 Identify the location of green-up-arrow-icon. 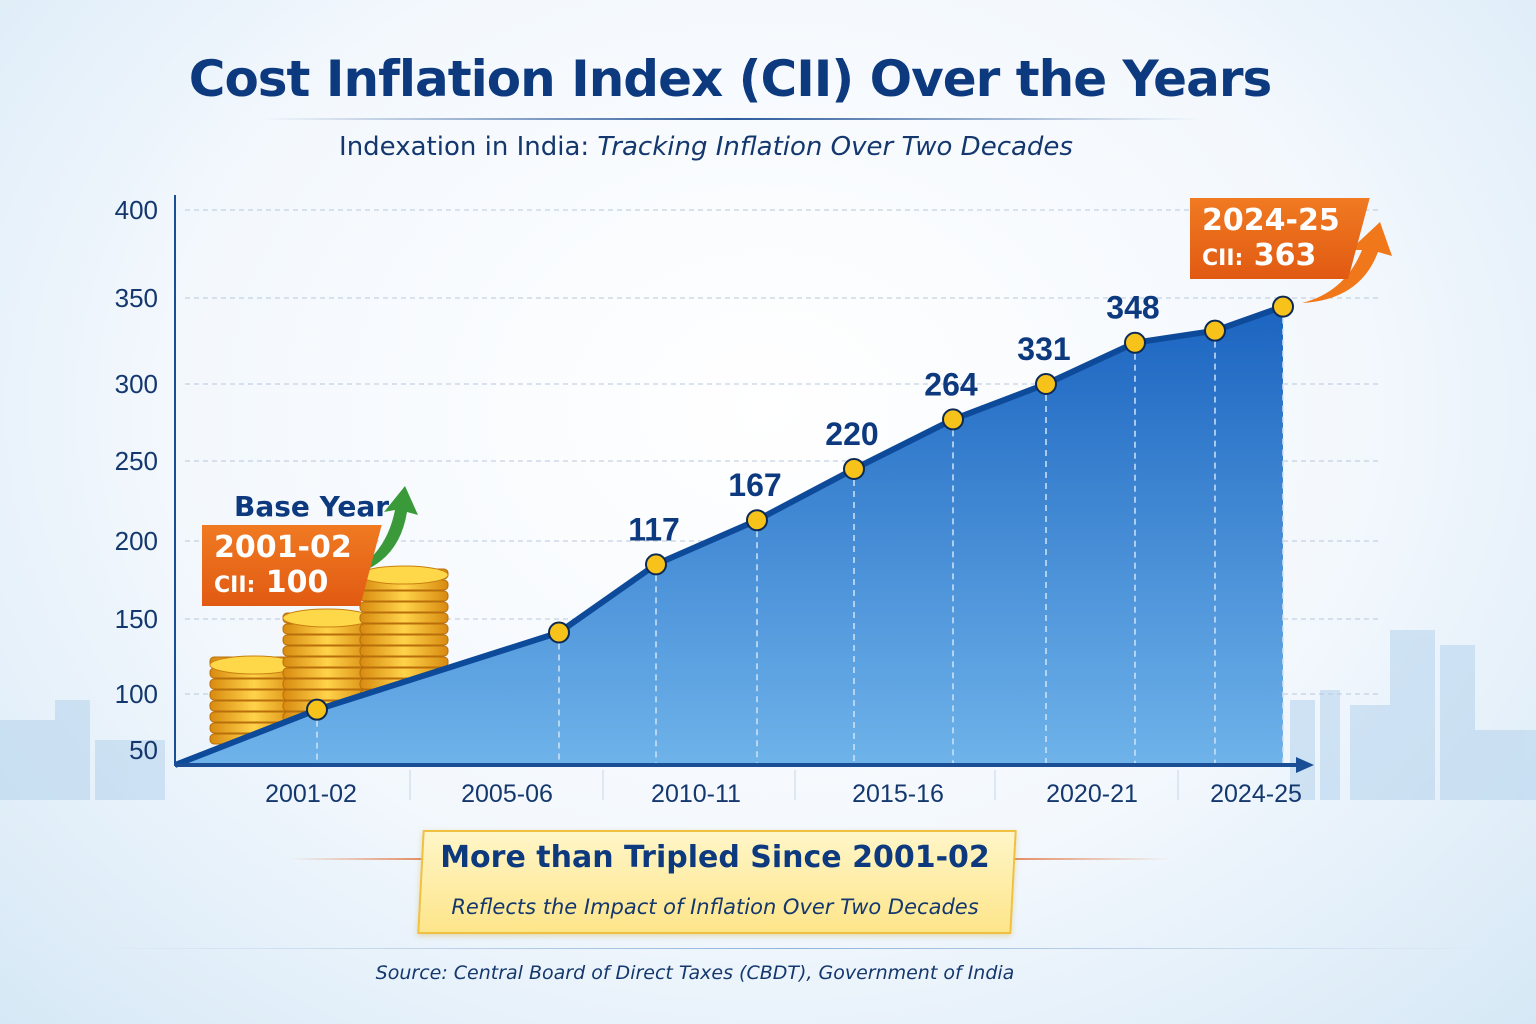
(379, 532).